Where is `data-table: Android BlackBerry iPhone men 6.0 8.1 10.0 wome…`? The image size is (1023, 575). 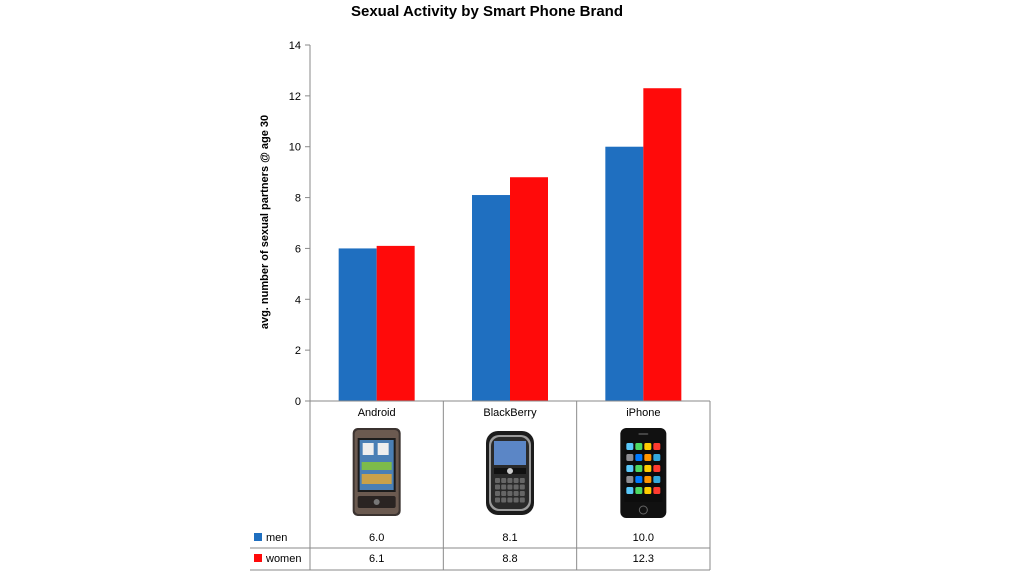 data-table: Android BlackBerry iPhone men 6.0 8.1 10.0 wome… is located at coordinates (480, 486).